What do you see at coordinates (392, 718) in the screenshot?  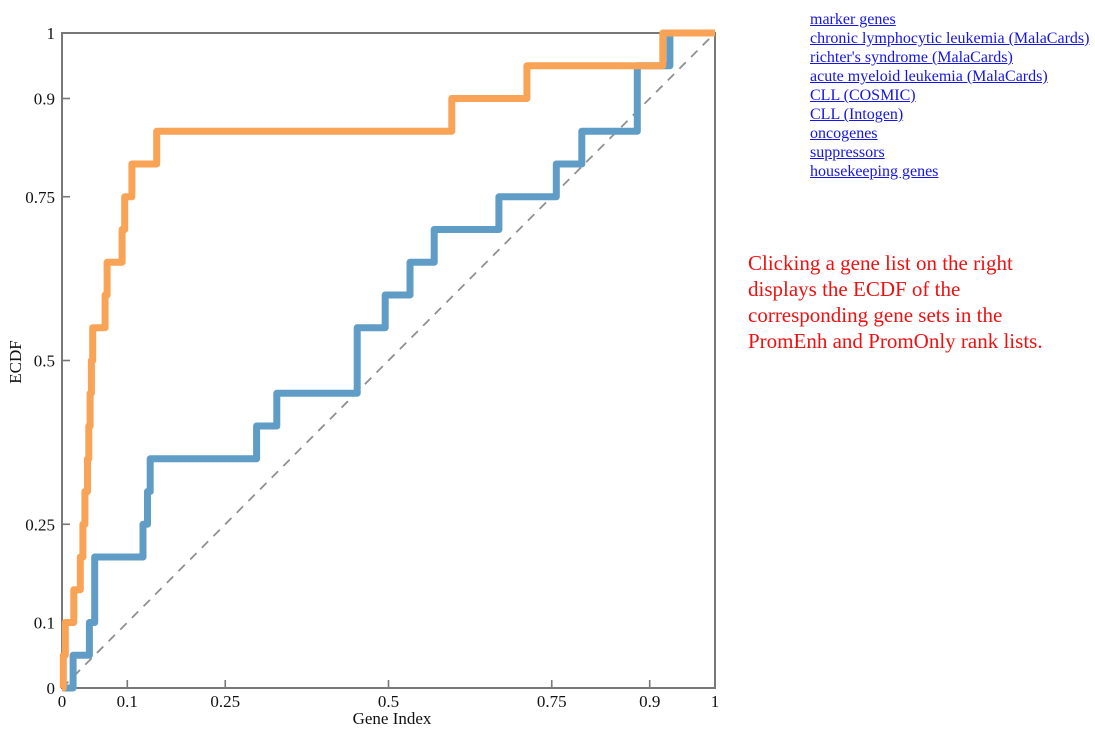 I see `x-axis-label: Gene Index` at bounding box center [392, 718].